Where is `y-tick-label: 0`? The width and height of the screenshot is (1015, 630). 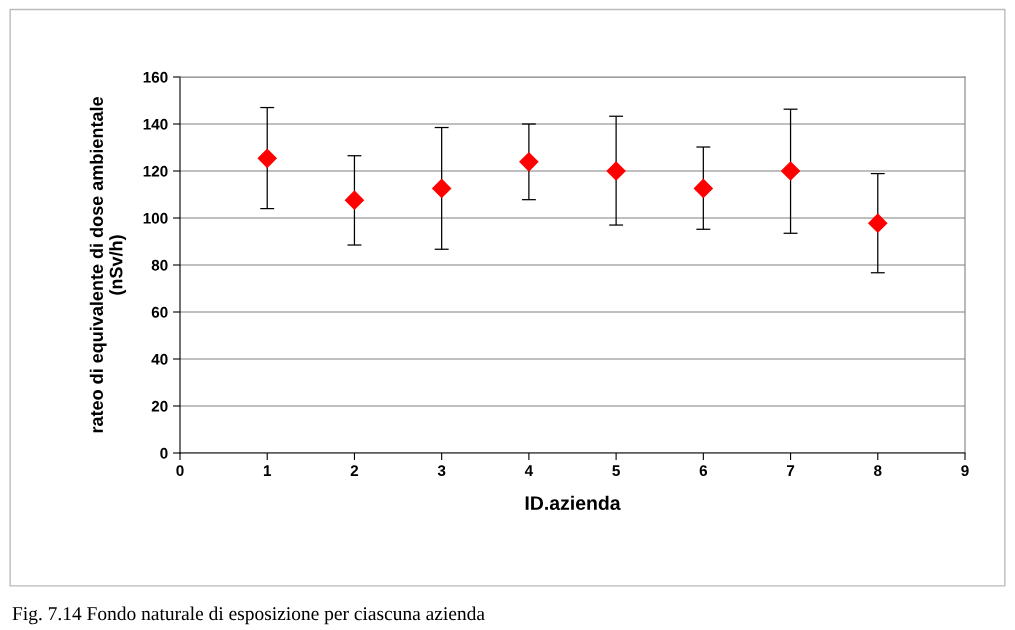 y-tick-label: 0 is located at coordinates (164, 453).